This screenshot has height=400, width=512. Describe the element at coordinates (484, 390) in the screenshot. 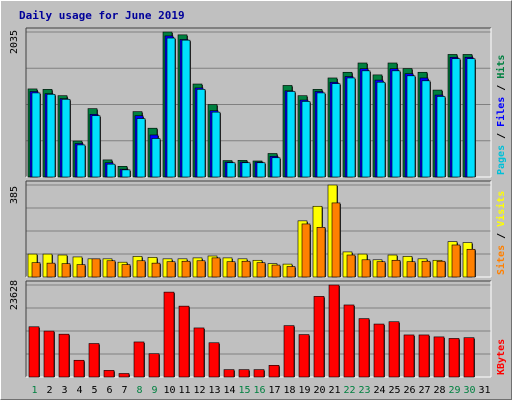

I see `x-tick-day-31: 31` at that location.